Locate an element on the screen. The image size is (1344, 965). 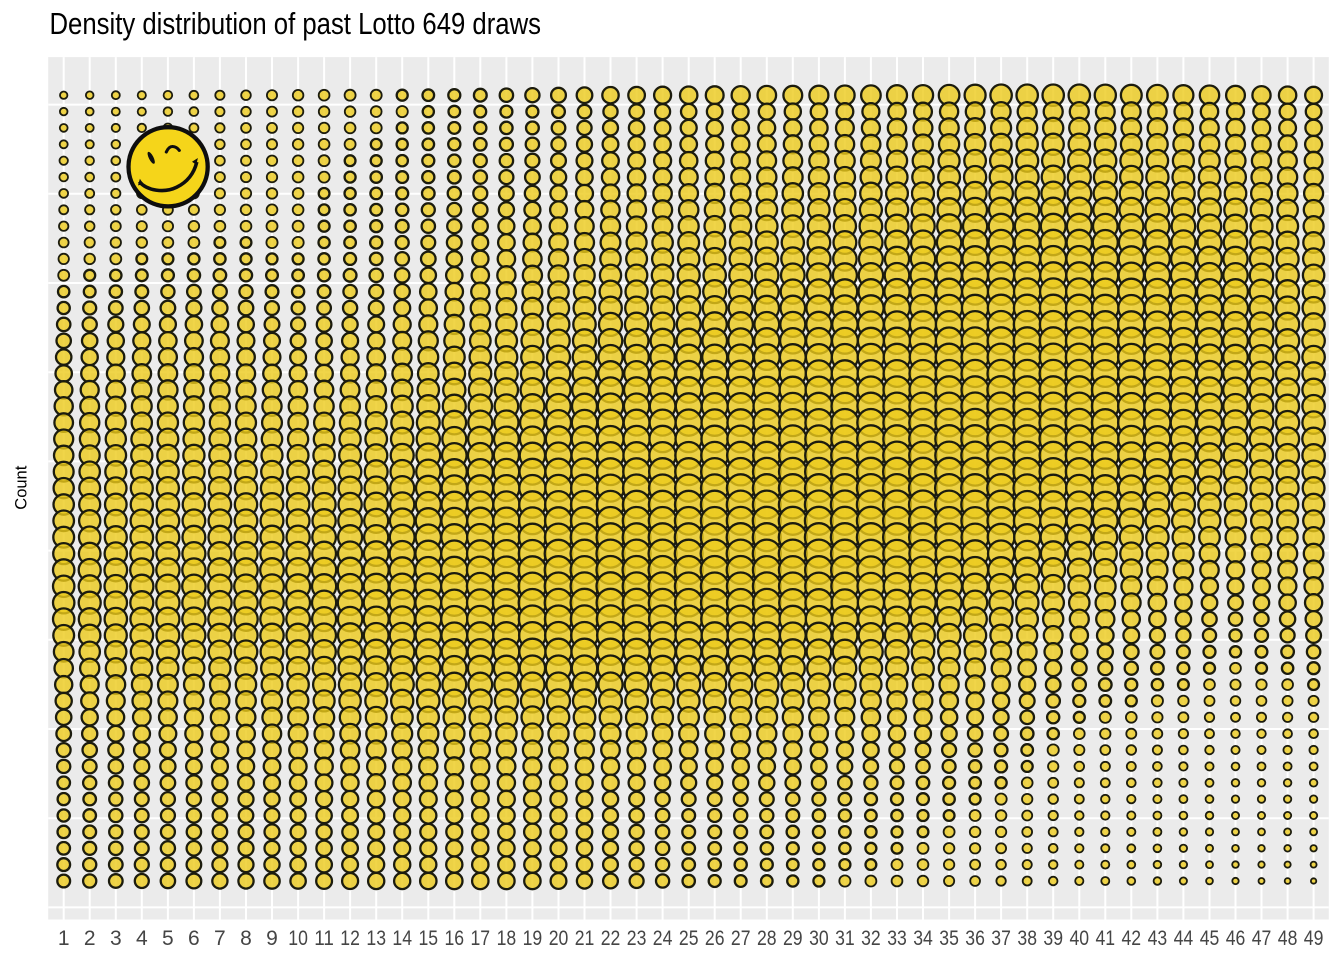
svg-text: 32 is located at coordinates (871, 938).